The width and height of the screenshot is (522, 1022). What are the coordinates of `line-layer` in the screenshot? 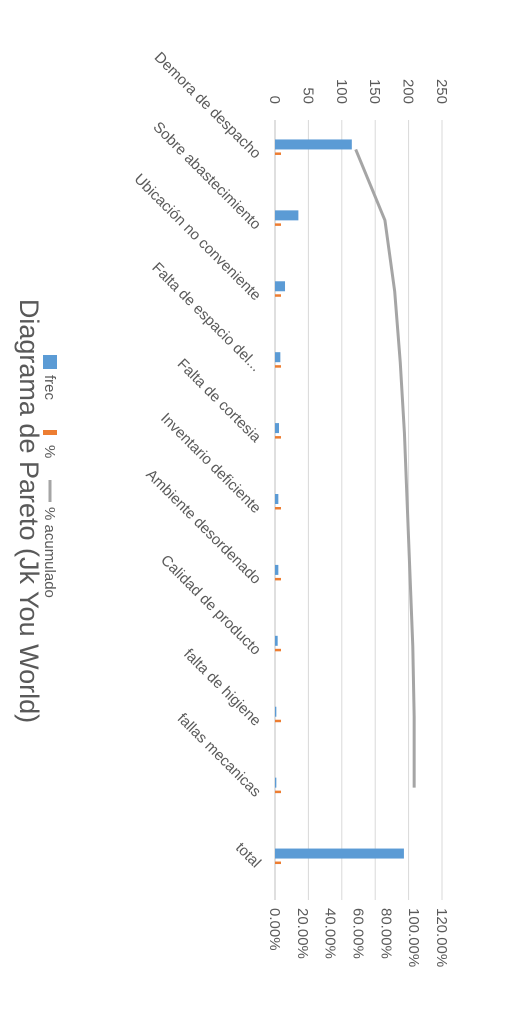 It's located at (385, 468).